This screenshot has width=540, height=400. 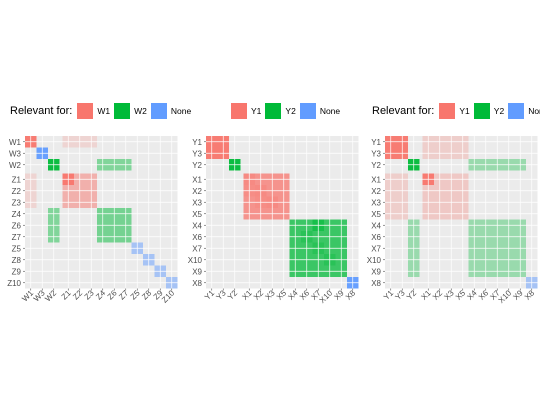 I want to click on legend-1: Relevant for: W1 W2 None, so click(x=102, y=111).